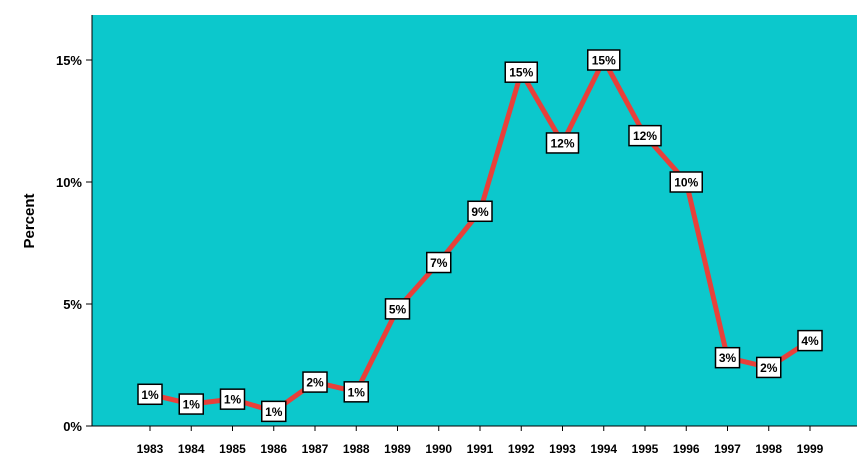 This screenshot has width=857, height=462. I want to click on data-label: 3%, so click(728, 358).